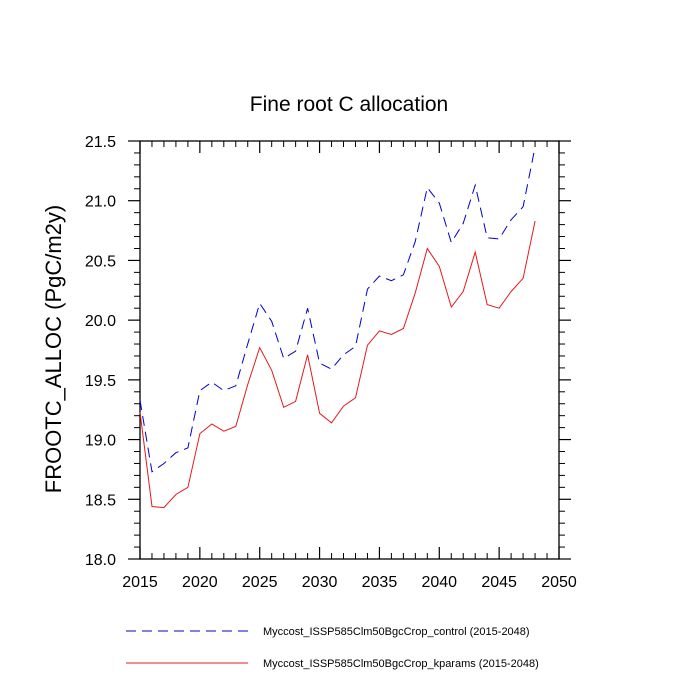  I want to click on x-tick-label: 2050, so click(559, 582).